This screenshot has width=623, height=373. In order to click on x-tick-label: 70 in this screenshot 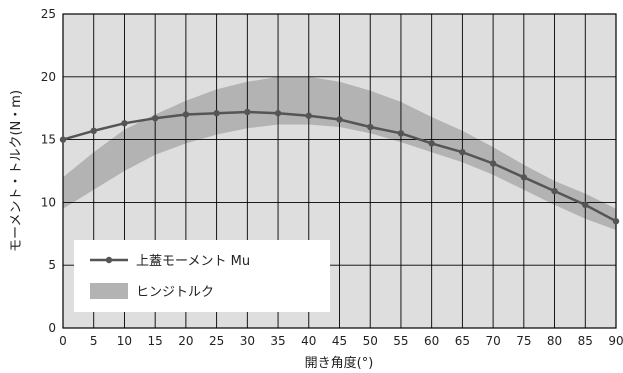, I will do `click(492, 341)`.